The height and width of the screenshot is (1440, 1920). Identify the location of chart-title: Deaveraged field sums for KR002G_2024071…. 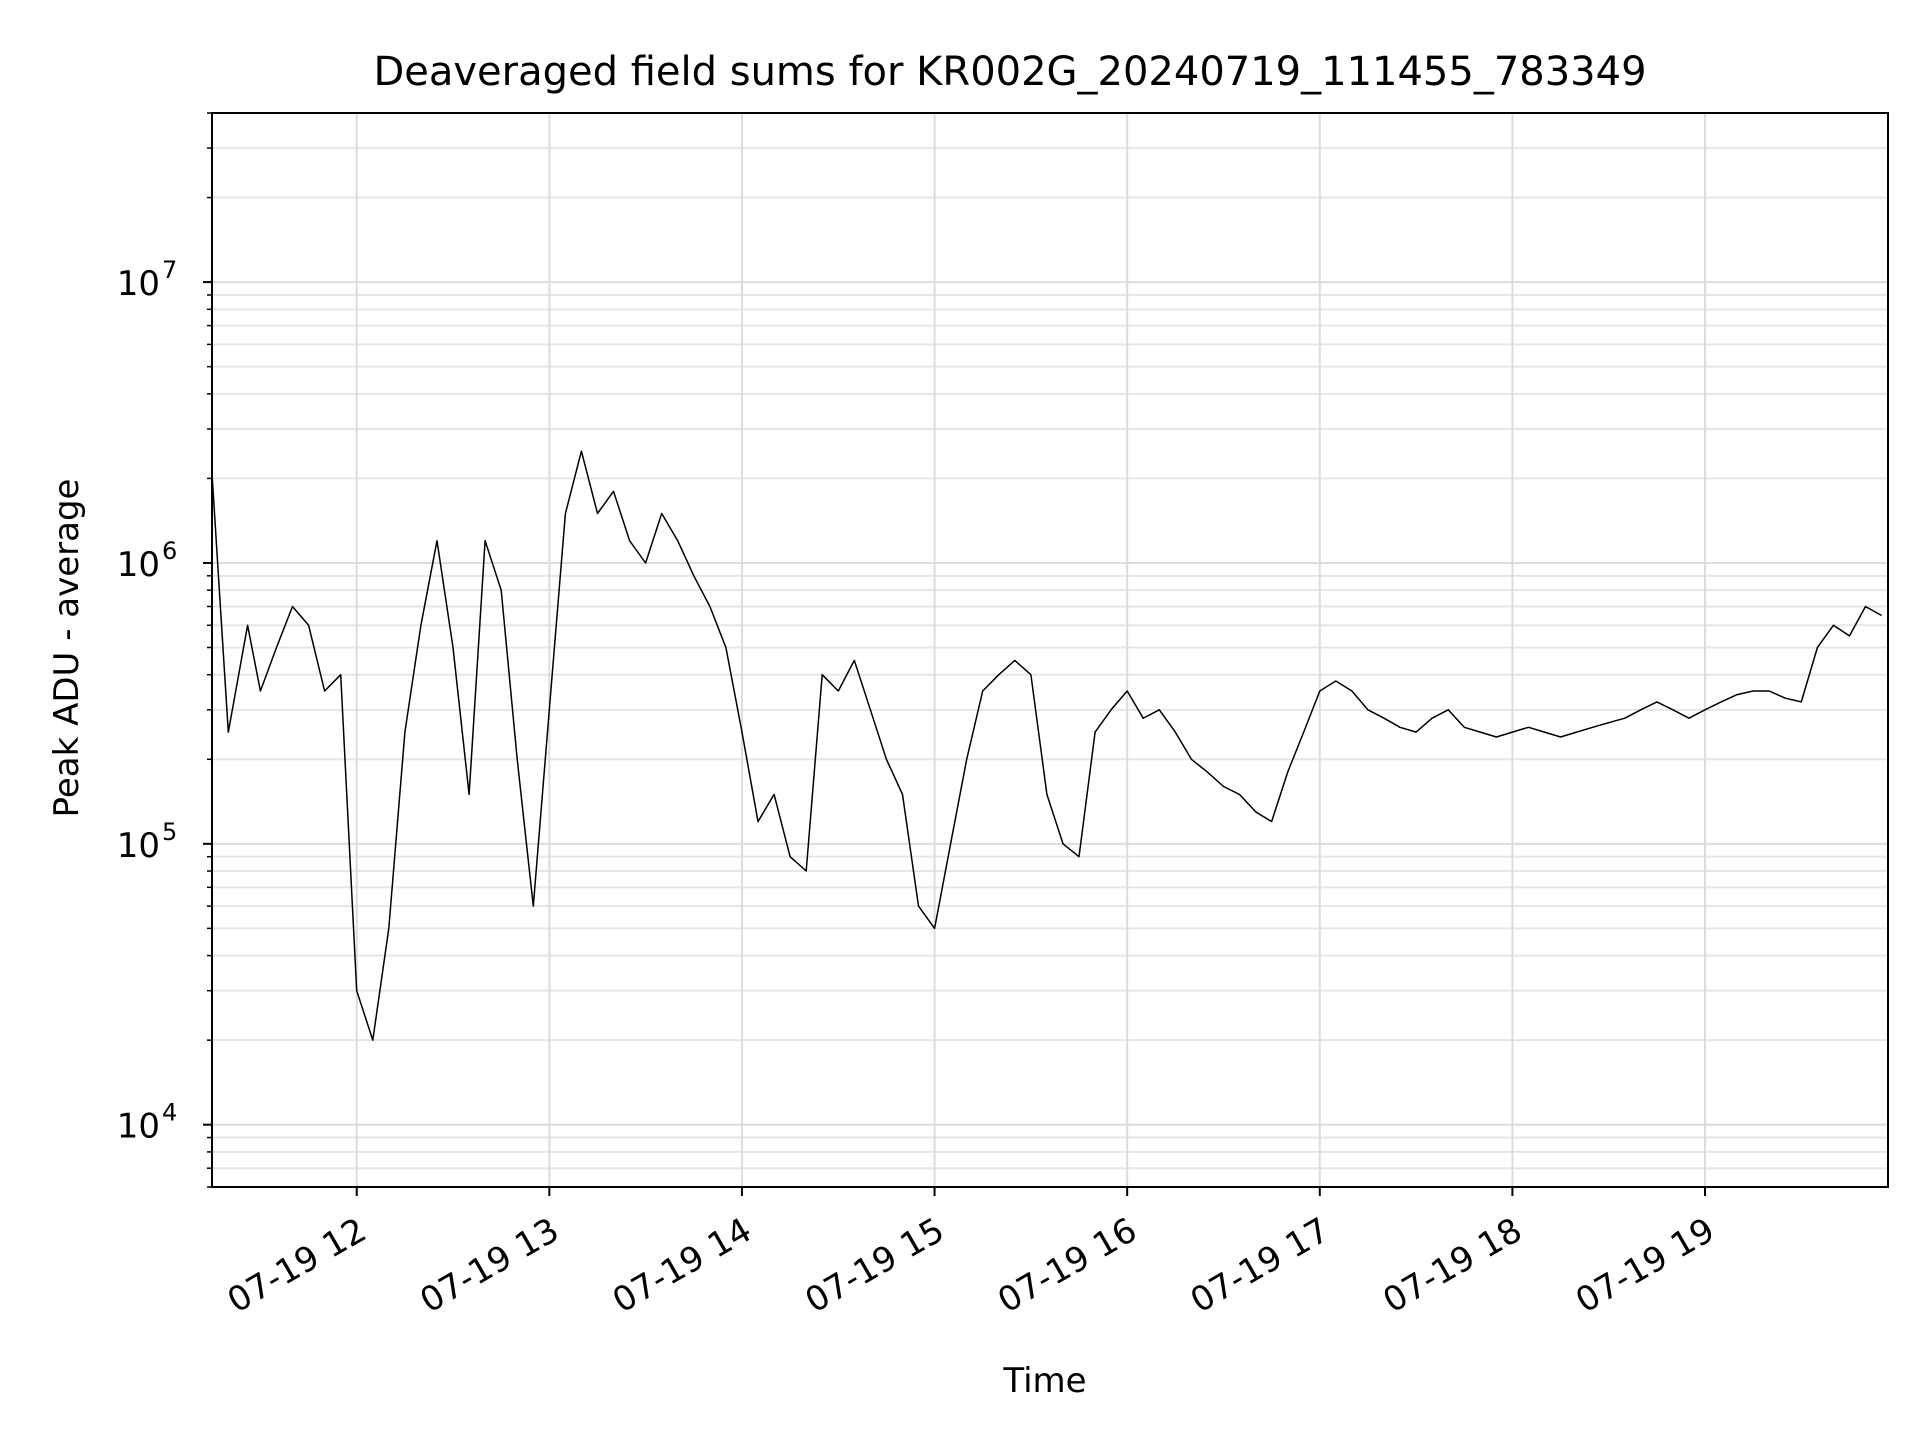
(1009, 72).